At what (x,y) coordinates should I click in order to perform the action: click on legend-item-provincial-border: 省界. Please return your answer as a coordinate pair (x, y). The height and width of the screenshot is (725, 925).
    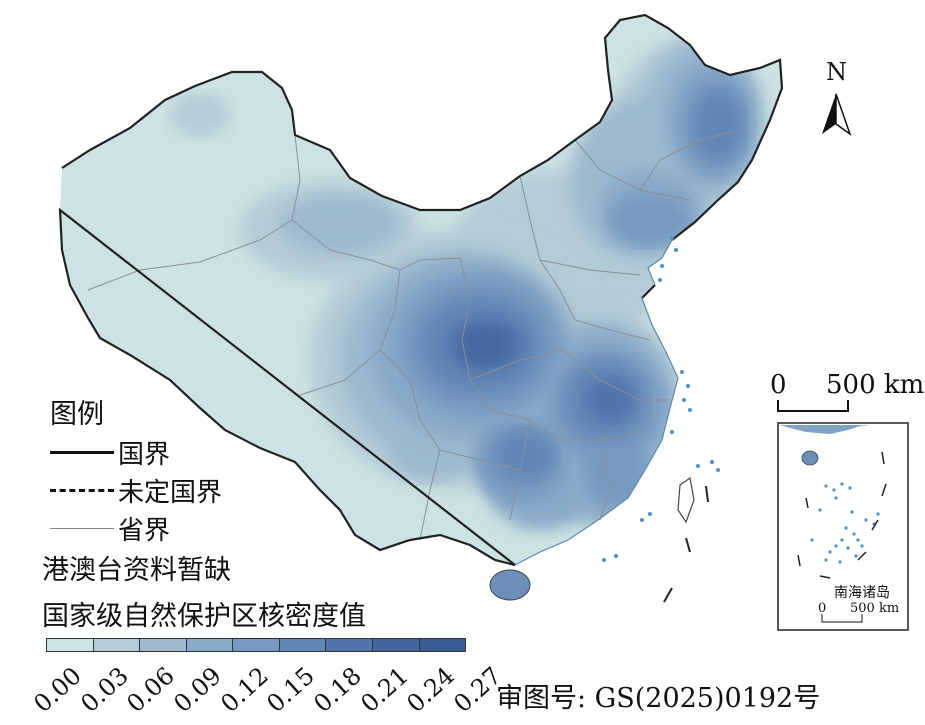
    Looking at the image, I should click on (110, 529).